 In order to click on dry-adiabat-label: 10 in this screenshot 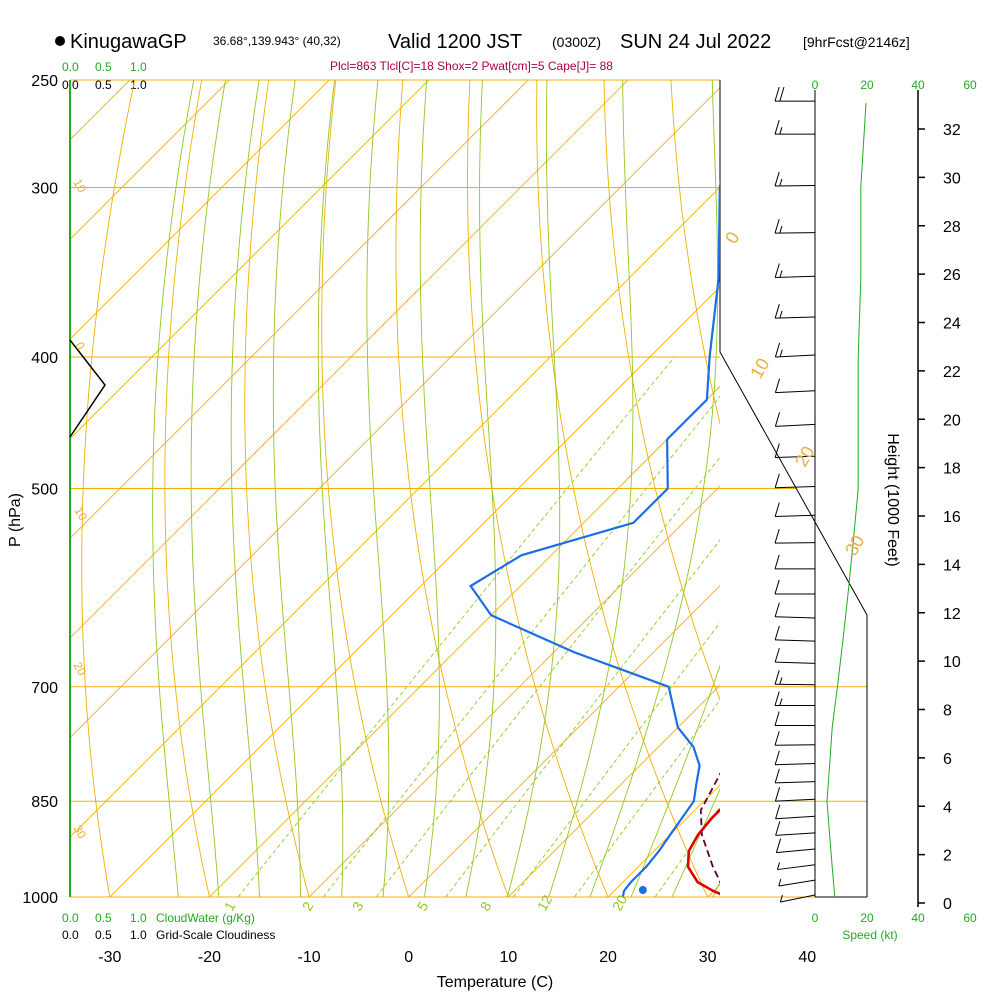, I will do `click(759, 368)`.